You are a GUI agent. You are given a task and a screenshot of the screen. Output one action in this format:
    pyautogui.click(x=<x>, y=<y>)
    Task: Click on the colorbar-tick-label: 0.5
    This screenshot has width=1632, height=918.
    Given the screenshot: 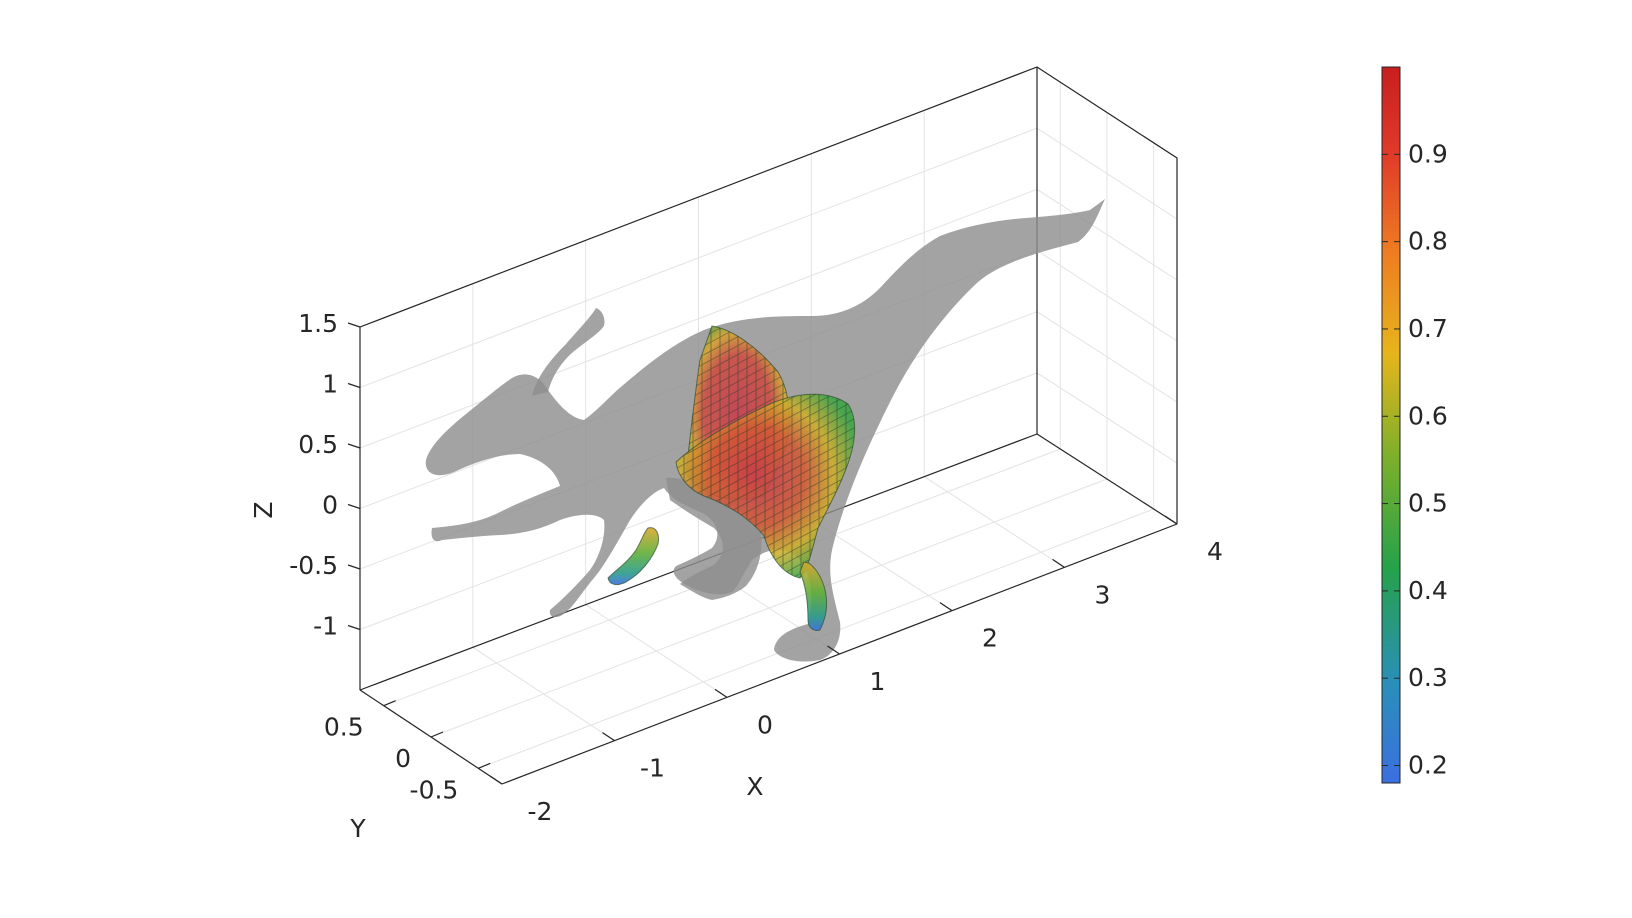 What is the action you would take?
    pyautogui.click(x=1428, y=503)
    